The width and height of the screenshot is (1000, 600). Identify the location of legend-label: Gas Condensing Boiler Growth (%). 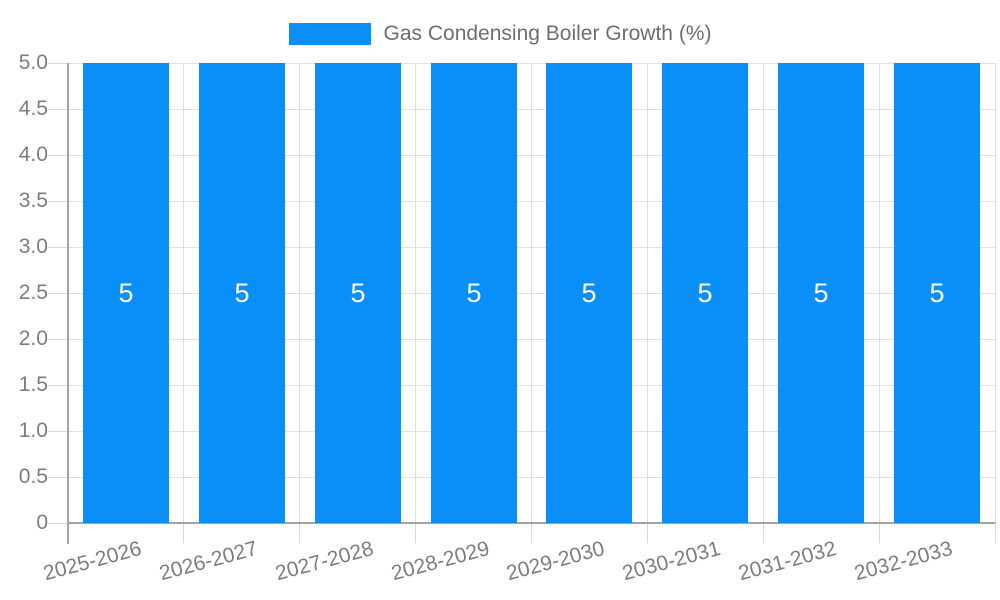
(547, 33).